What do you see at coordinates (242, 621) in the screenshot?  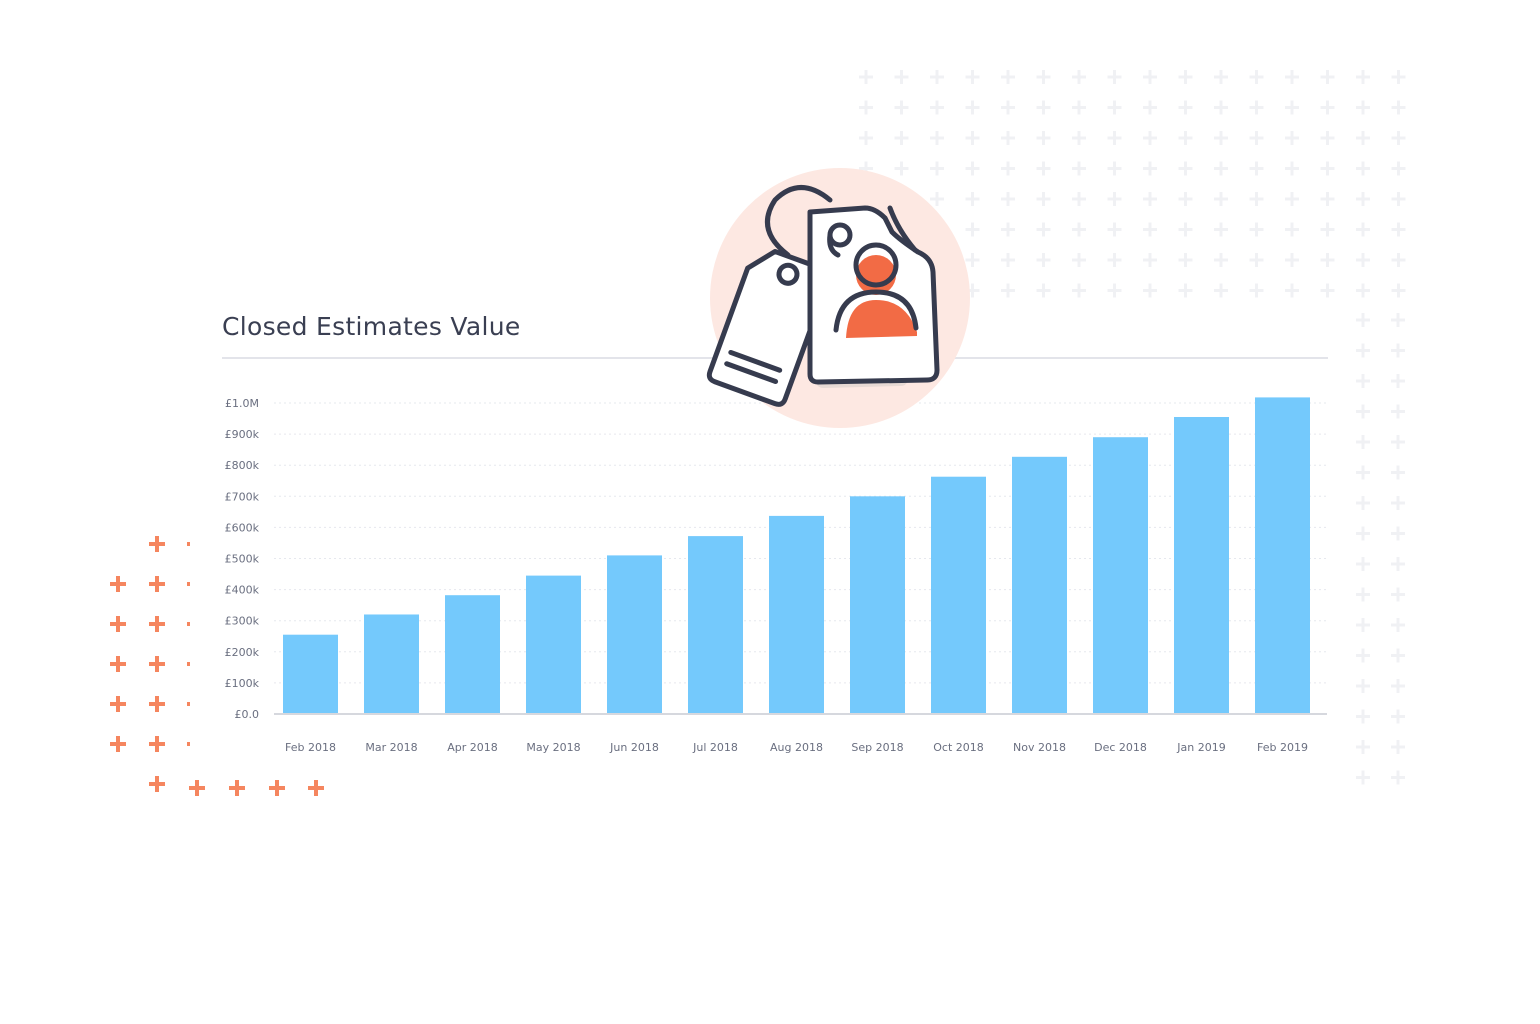 I see `y-tick-label: £300k` at bounding box center [242, 621].